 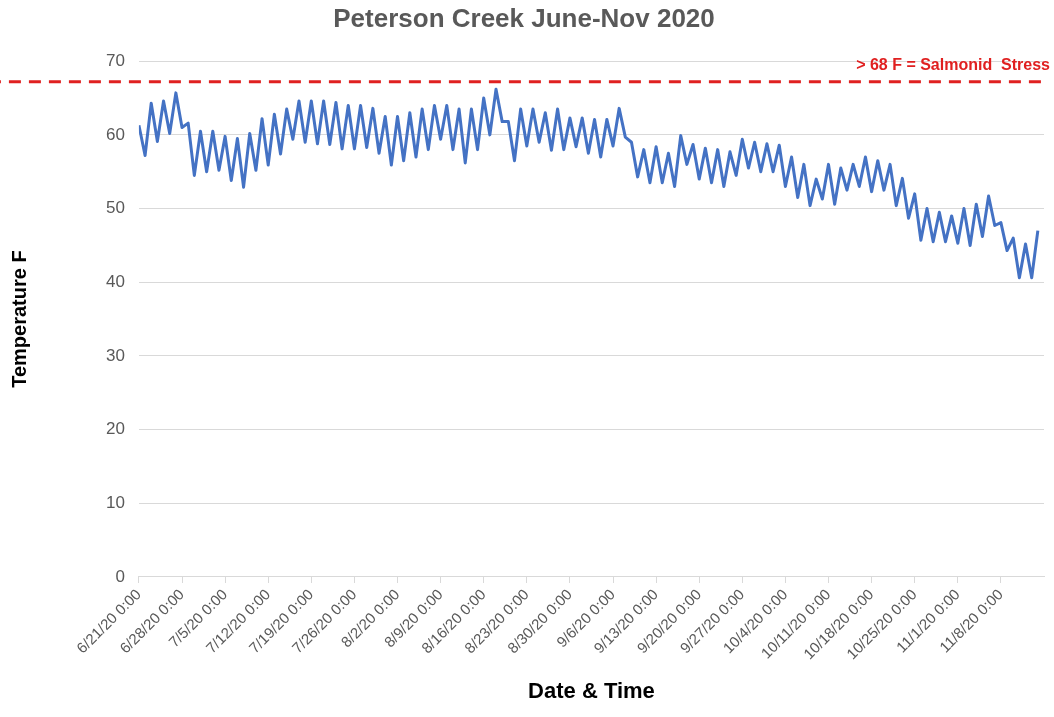 What do you see at coordinates (524, 17) in the screenshot?
I see `chart-title: Peterson Creek June-Nov 2020` at bounding box center [524, 17].